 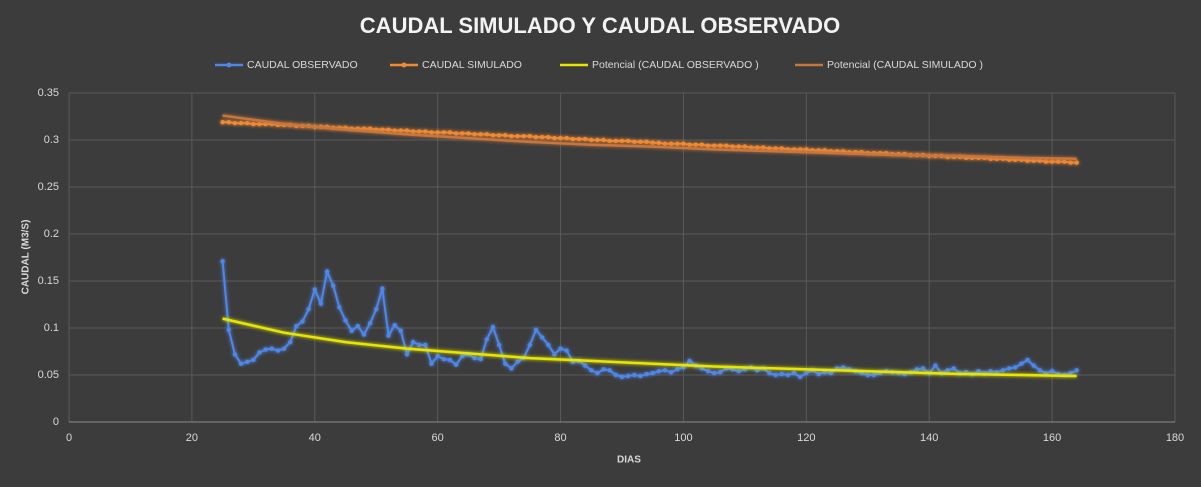 What do you see at coordinates (48, 187) in the screenshot?
I see `y-tick-label: 0.25` at bounding box center [48, 187].